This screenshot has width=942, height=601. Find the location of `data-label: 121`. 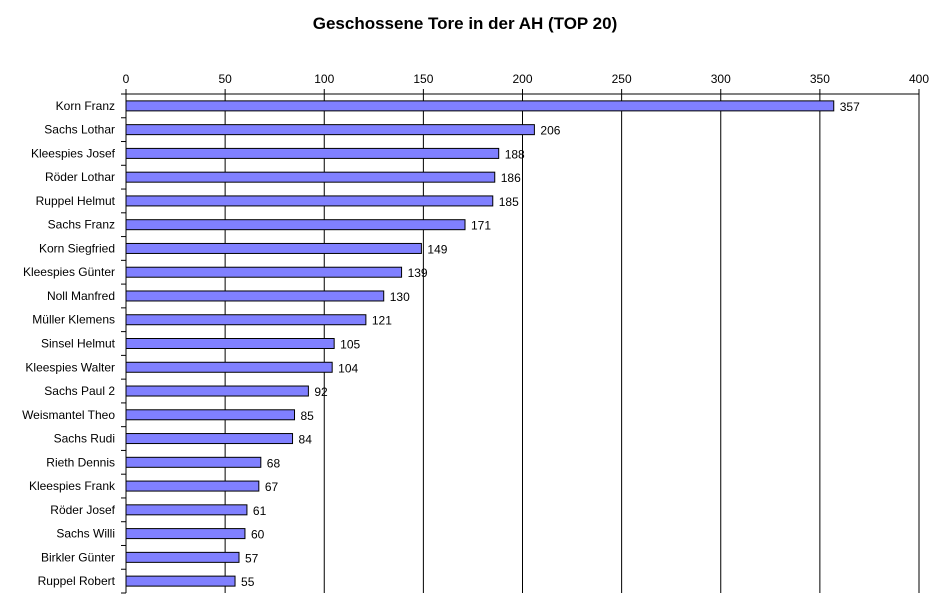

data-label: 121 is located at coordinates (382, 321).